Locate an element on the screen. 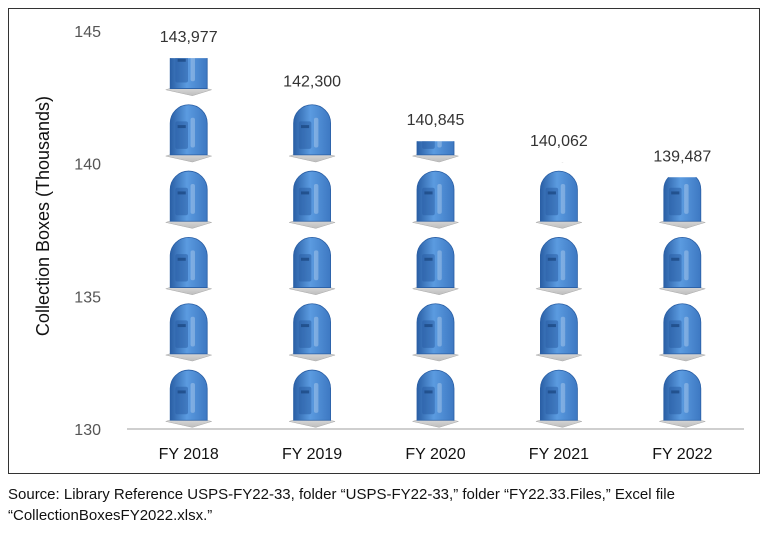  x-tick-label: FY 2019 is located at coordinates (312, 454).